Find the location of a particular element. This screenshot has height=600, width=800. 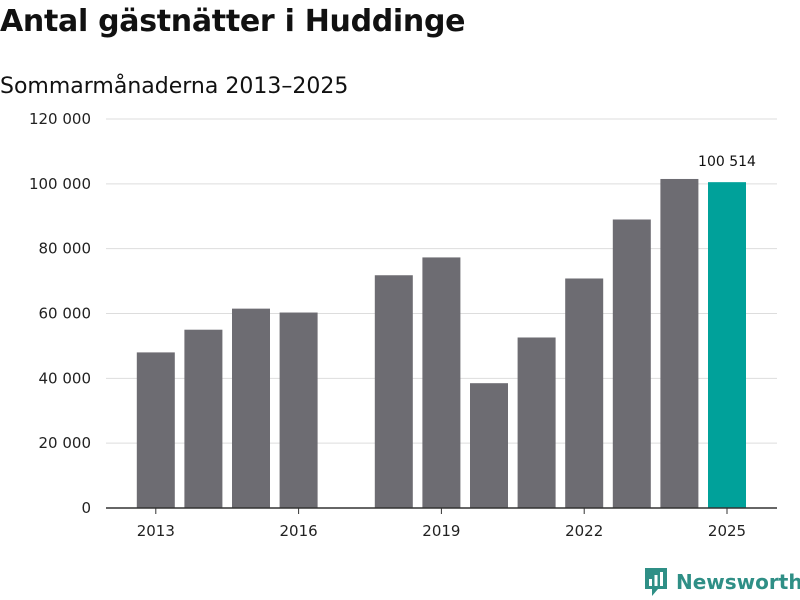

brand-logo: Newsworthy is located at coordinates (722, 582).